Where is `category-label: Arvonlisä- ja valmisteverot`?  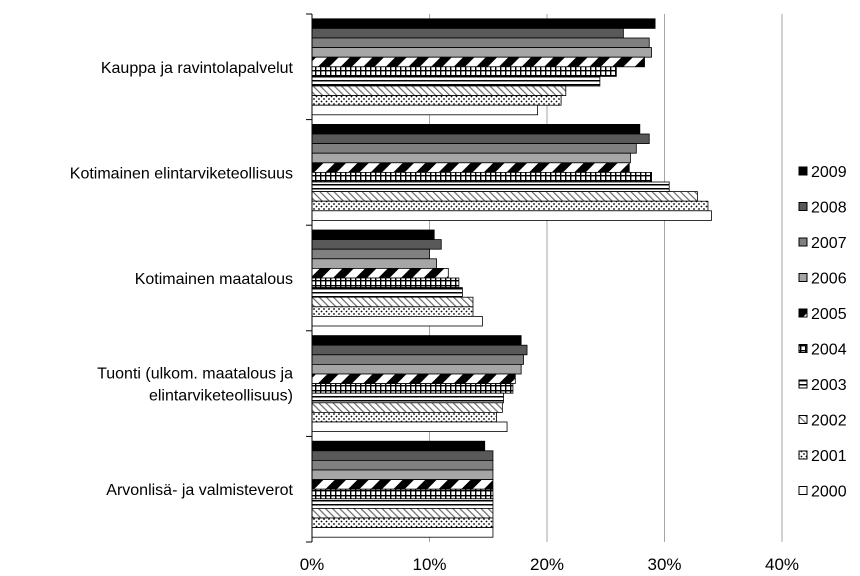
category-label: Arvonlisä- ja valmisteverot is located at coordinates (199, 490).